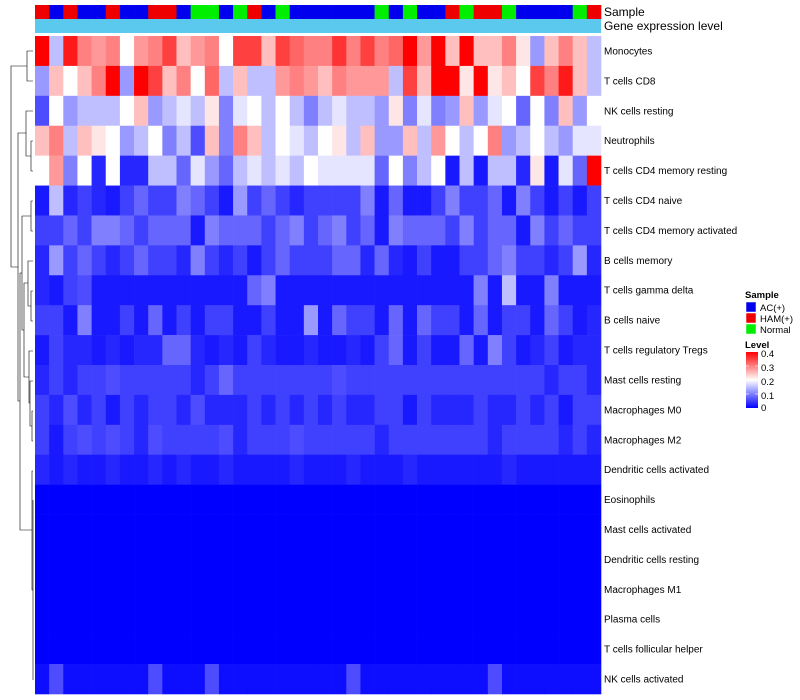 The image size is (800, 700). I want to click on dendrogram-branch, so click(31, 403).